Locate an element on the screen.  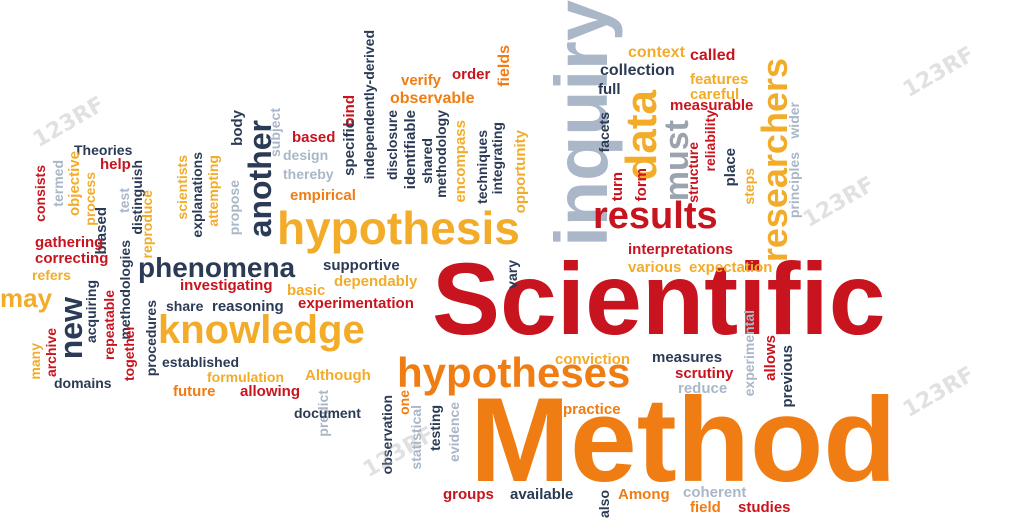
word-established: established is located at coordinates (201, 362).